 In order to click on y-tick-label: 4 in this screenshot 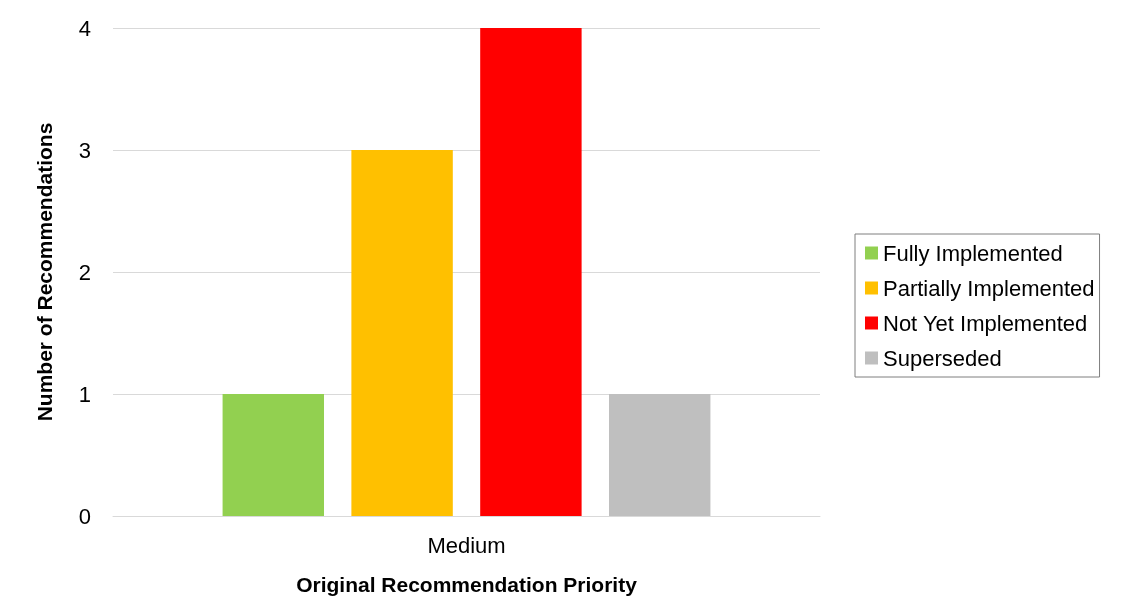, I will do `click(84, 28)`.